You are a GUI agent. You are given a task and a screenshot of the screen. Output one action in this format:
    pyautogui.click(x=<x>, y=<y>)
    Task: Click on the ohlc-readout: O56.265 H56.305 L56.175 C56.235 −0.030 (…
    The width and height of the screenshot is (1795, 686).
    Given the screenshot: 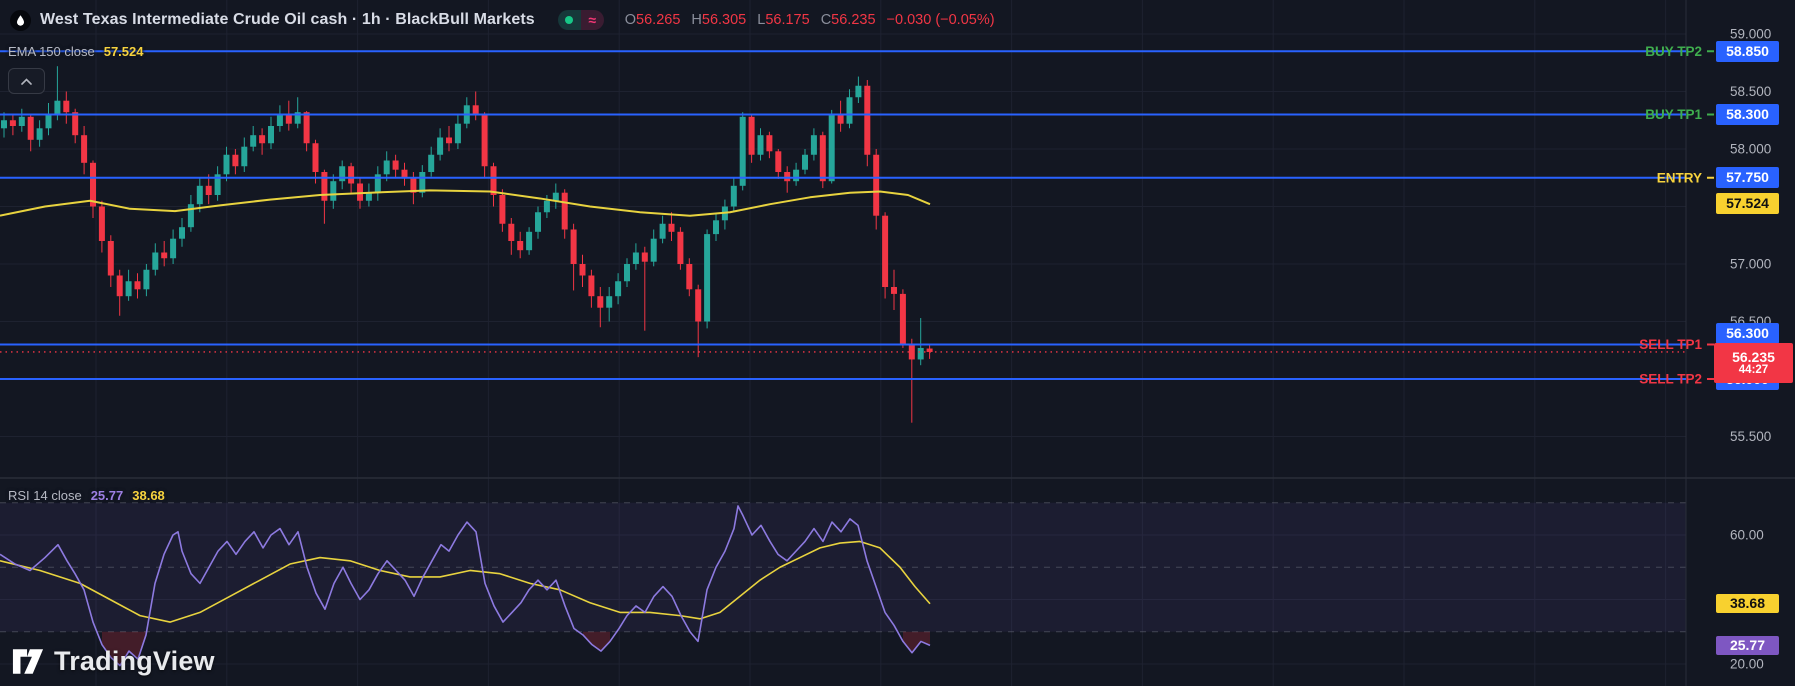 What is the action you would take?
    pyautogui.click(x=810, y=20)
    